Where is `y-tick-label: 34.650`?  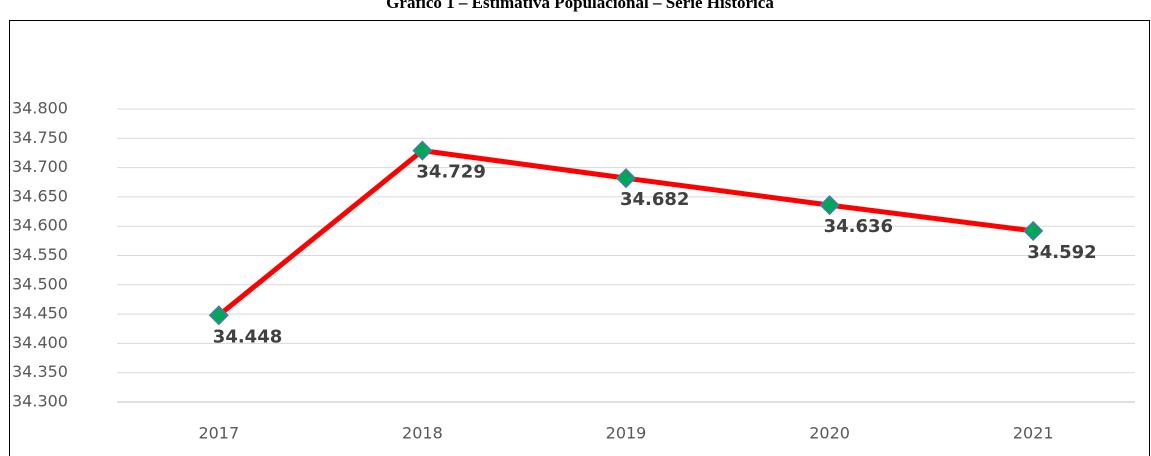 y-tick-label: 34.650 is located at coordinates (40, 195).